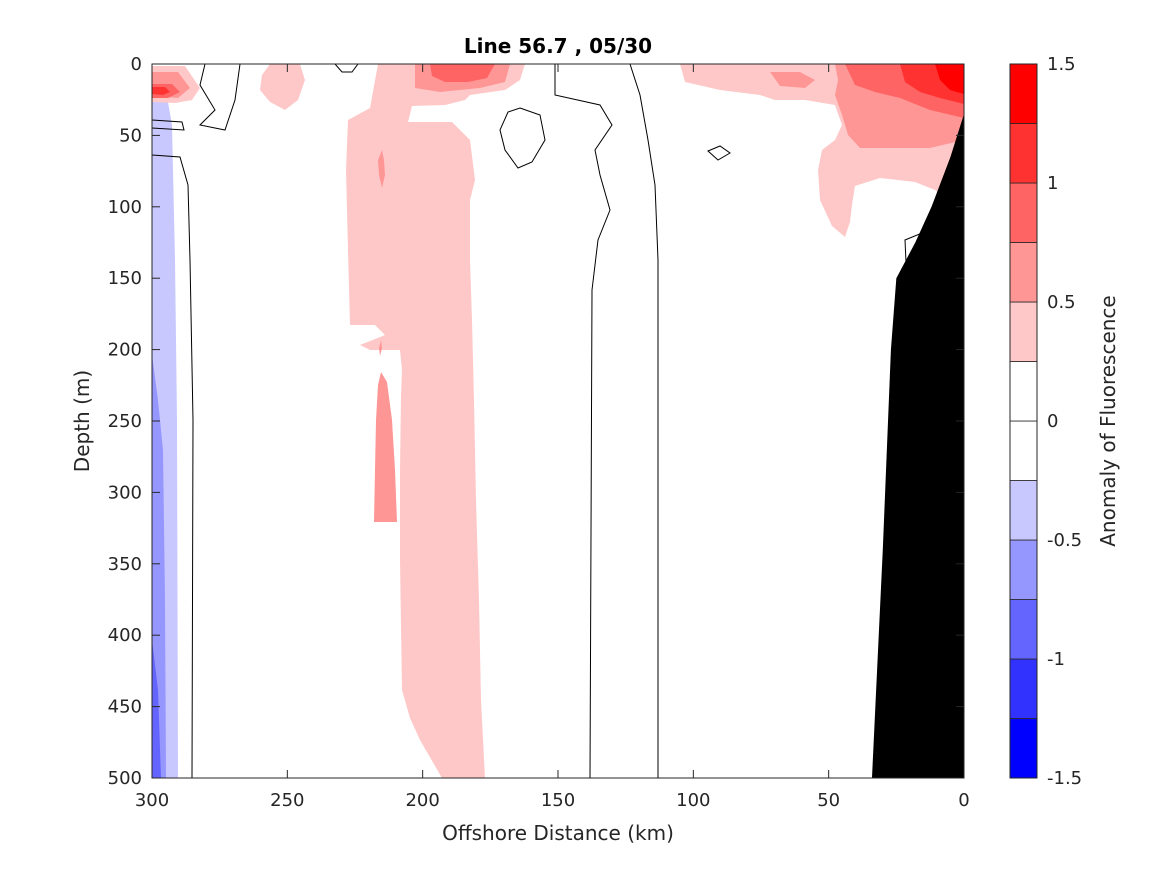 This screenshot has width=1167, height=875. I want to click on colorbar-tick-label: -1.5, so click(1064, 778).